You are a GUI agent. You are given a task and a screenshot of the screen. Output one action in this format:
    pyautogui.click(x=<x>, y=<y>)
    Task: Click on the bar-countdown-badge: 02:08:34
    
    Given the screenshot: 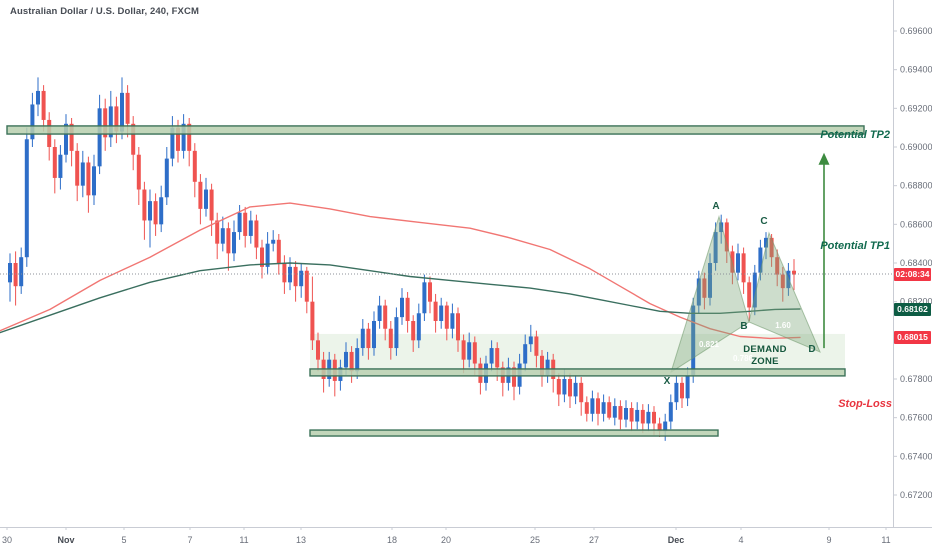 What is the action you would take?
    pyautogui.click(x=912, y=274)
    